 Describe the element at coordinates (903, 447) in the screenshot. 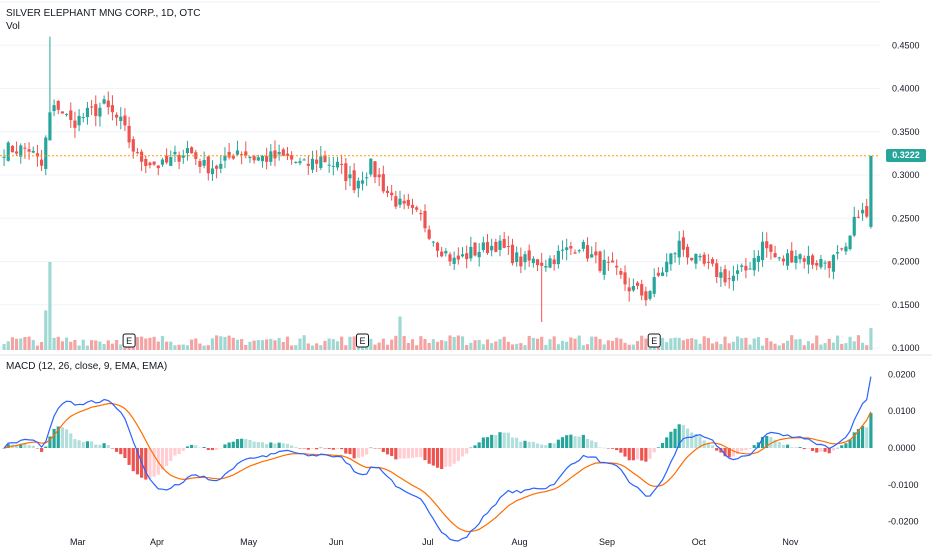

I see `macd-axis: -0.0200 -0.0100 0.0000 0.0100 0.0200` at that location.